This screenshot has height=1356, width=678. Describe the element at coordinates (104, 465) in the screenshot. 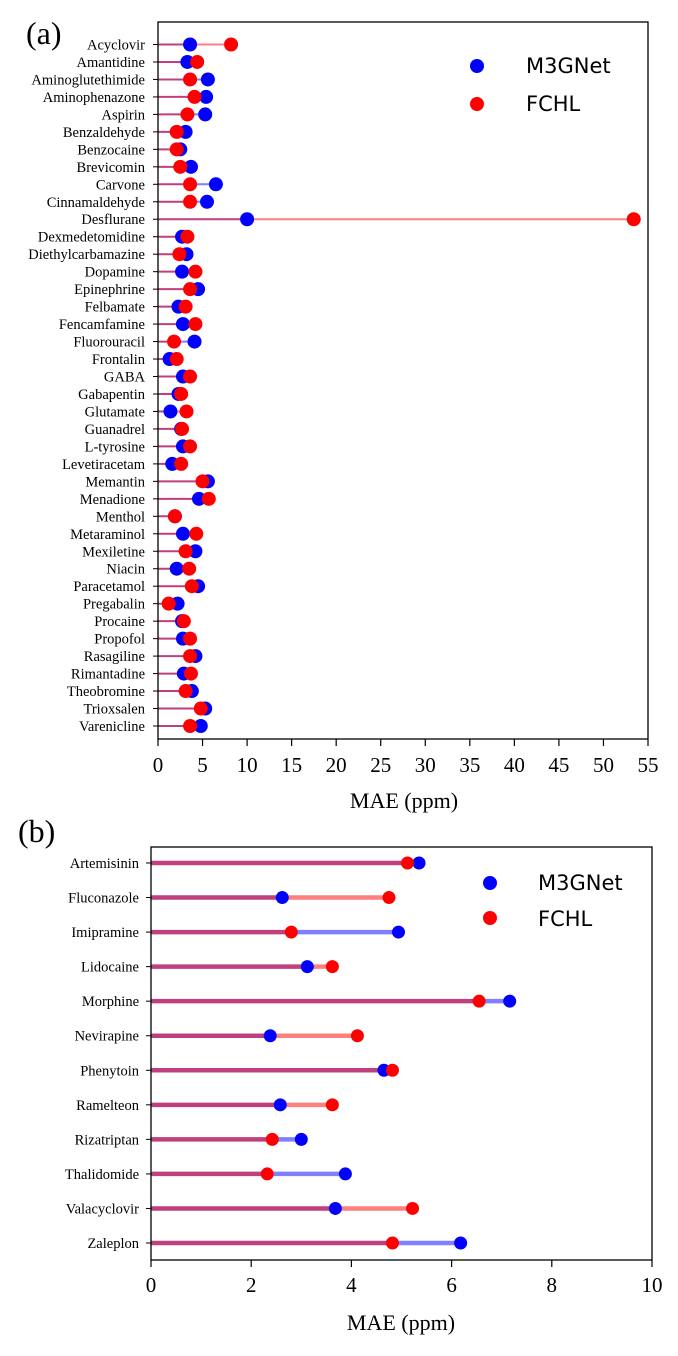

I see `category-label-levetiracetam-a: Levetiracetam` at that location.